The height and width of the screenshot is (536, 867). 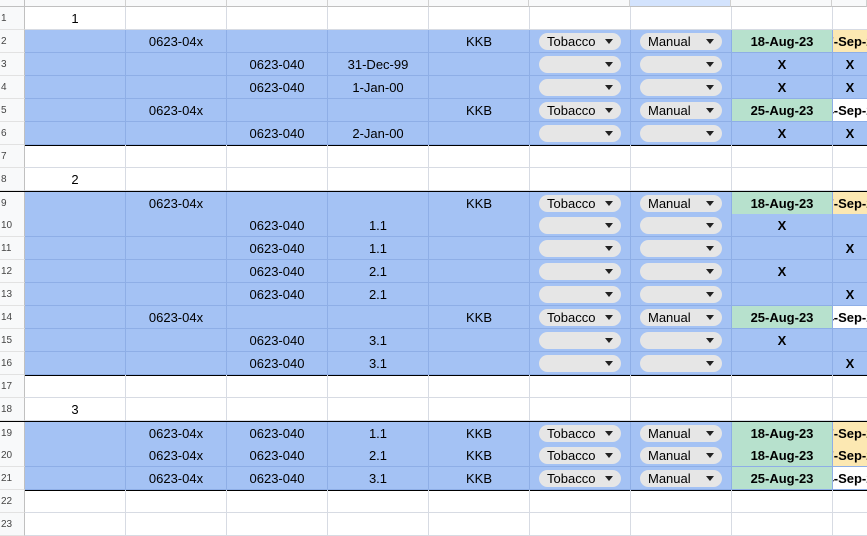 I want to click on select-all-corner, so click(x=12, y=3).